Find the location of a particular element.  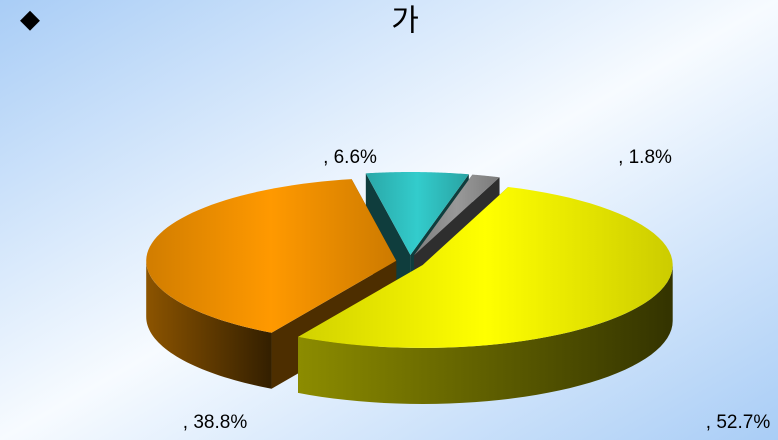

data-label: , 38.8% is located at coordinates (215, 422).